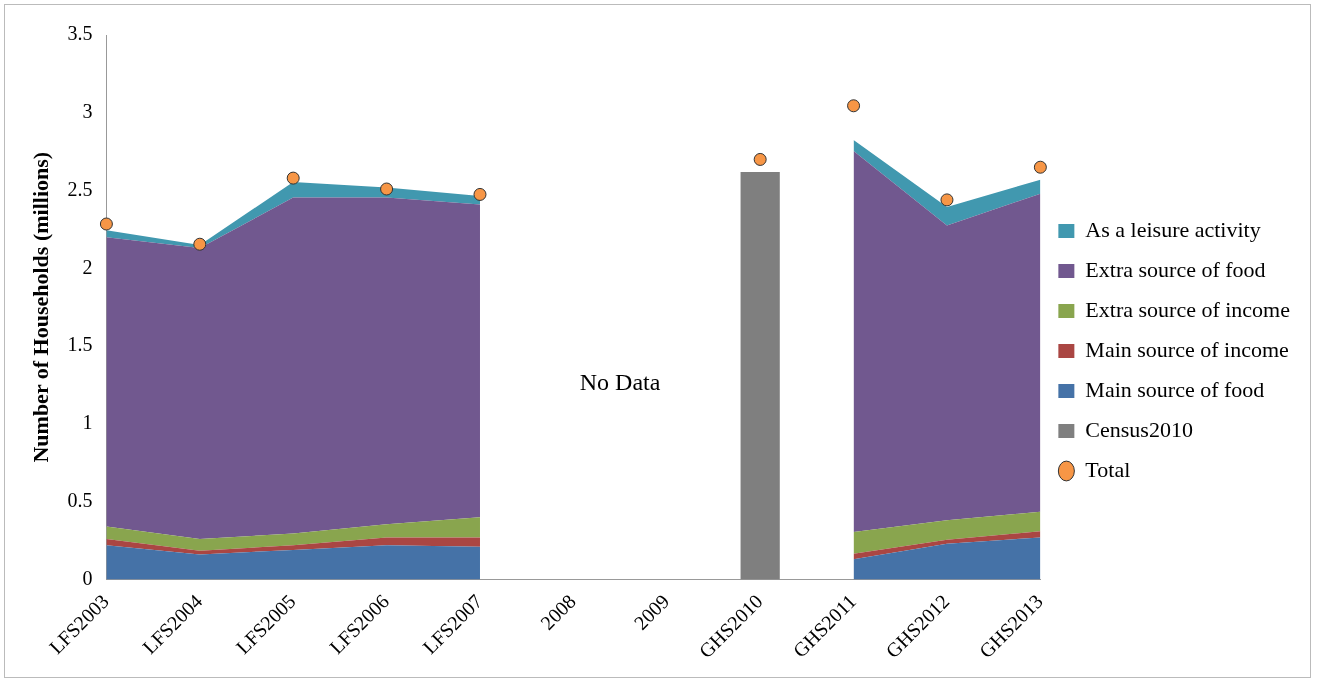 The image size is (1317, 685). Describe the element at coordinates (80, 188) in the screenshot. I see `y-tick-label: 2.5` at that location.